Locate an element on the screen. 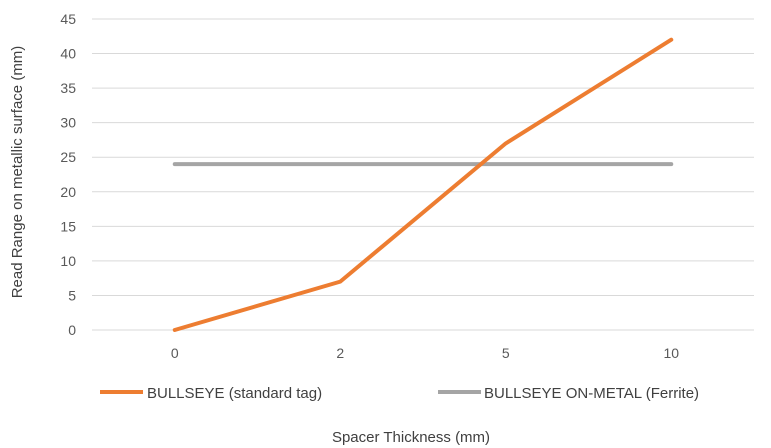 This screenshot has width=771, height=448. y-tick-label: 35 is located at coordinates (68, 88).